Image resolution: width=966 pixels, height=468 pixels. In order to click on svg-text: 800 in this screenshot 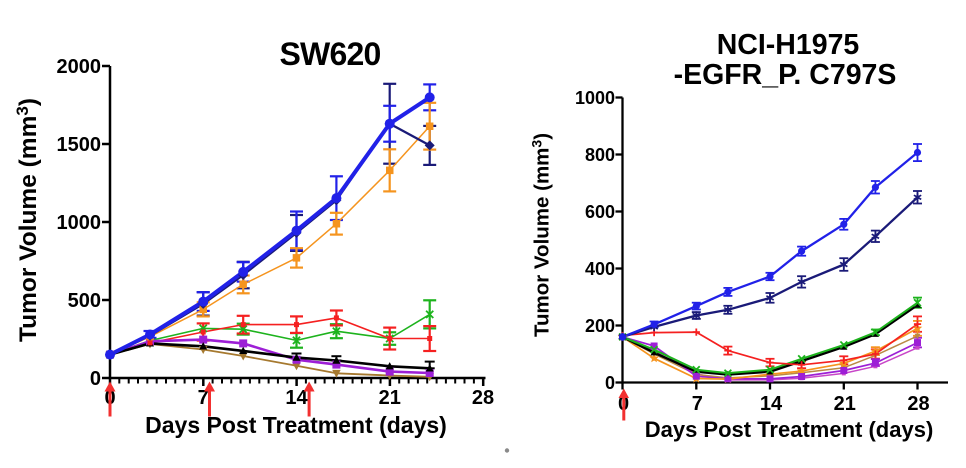, I will do `click(600, 155)`.